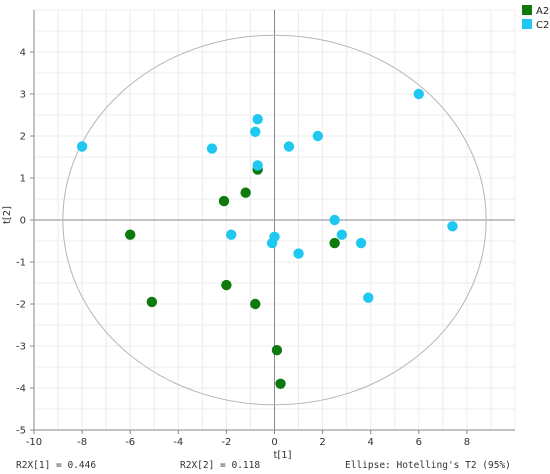 This screenshot has height=474, width=550. I want to click on y-tick-label: -1, so click(21, 263).